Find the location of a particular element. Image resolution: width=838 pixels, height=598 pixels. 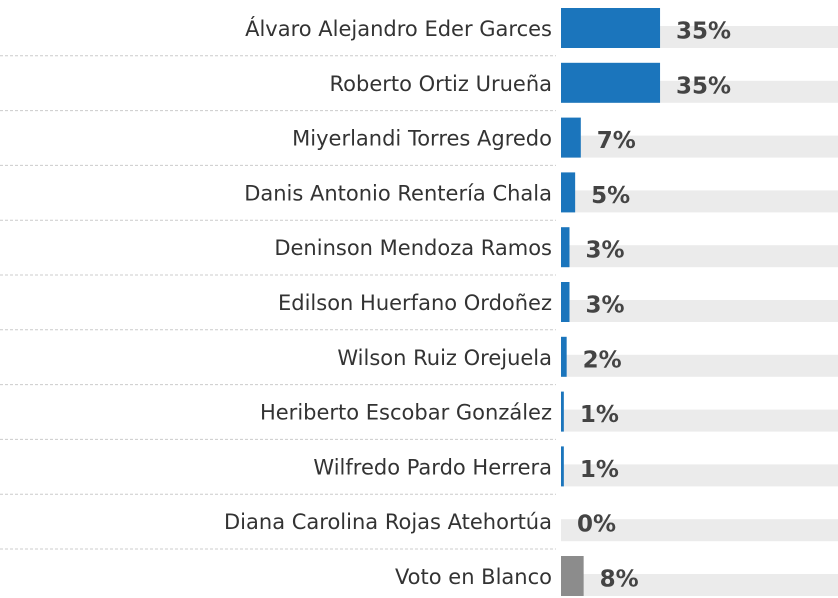

value-label: 7% is located at coordinates (616, 141).